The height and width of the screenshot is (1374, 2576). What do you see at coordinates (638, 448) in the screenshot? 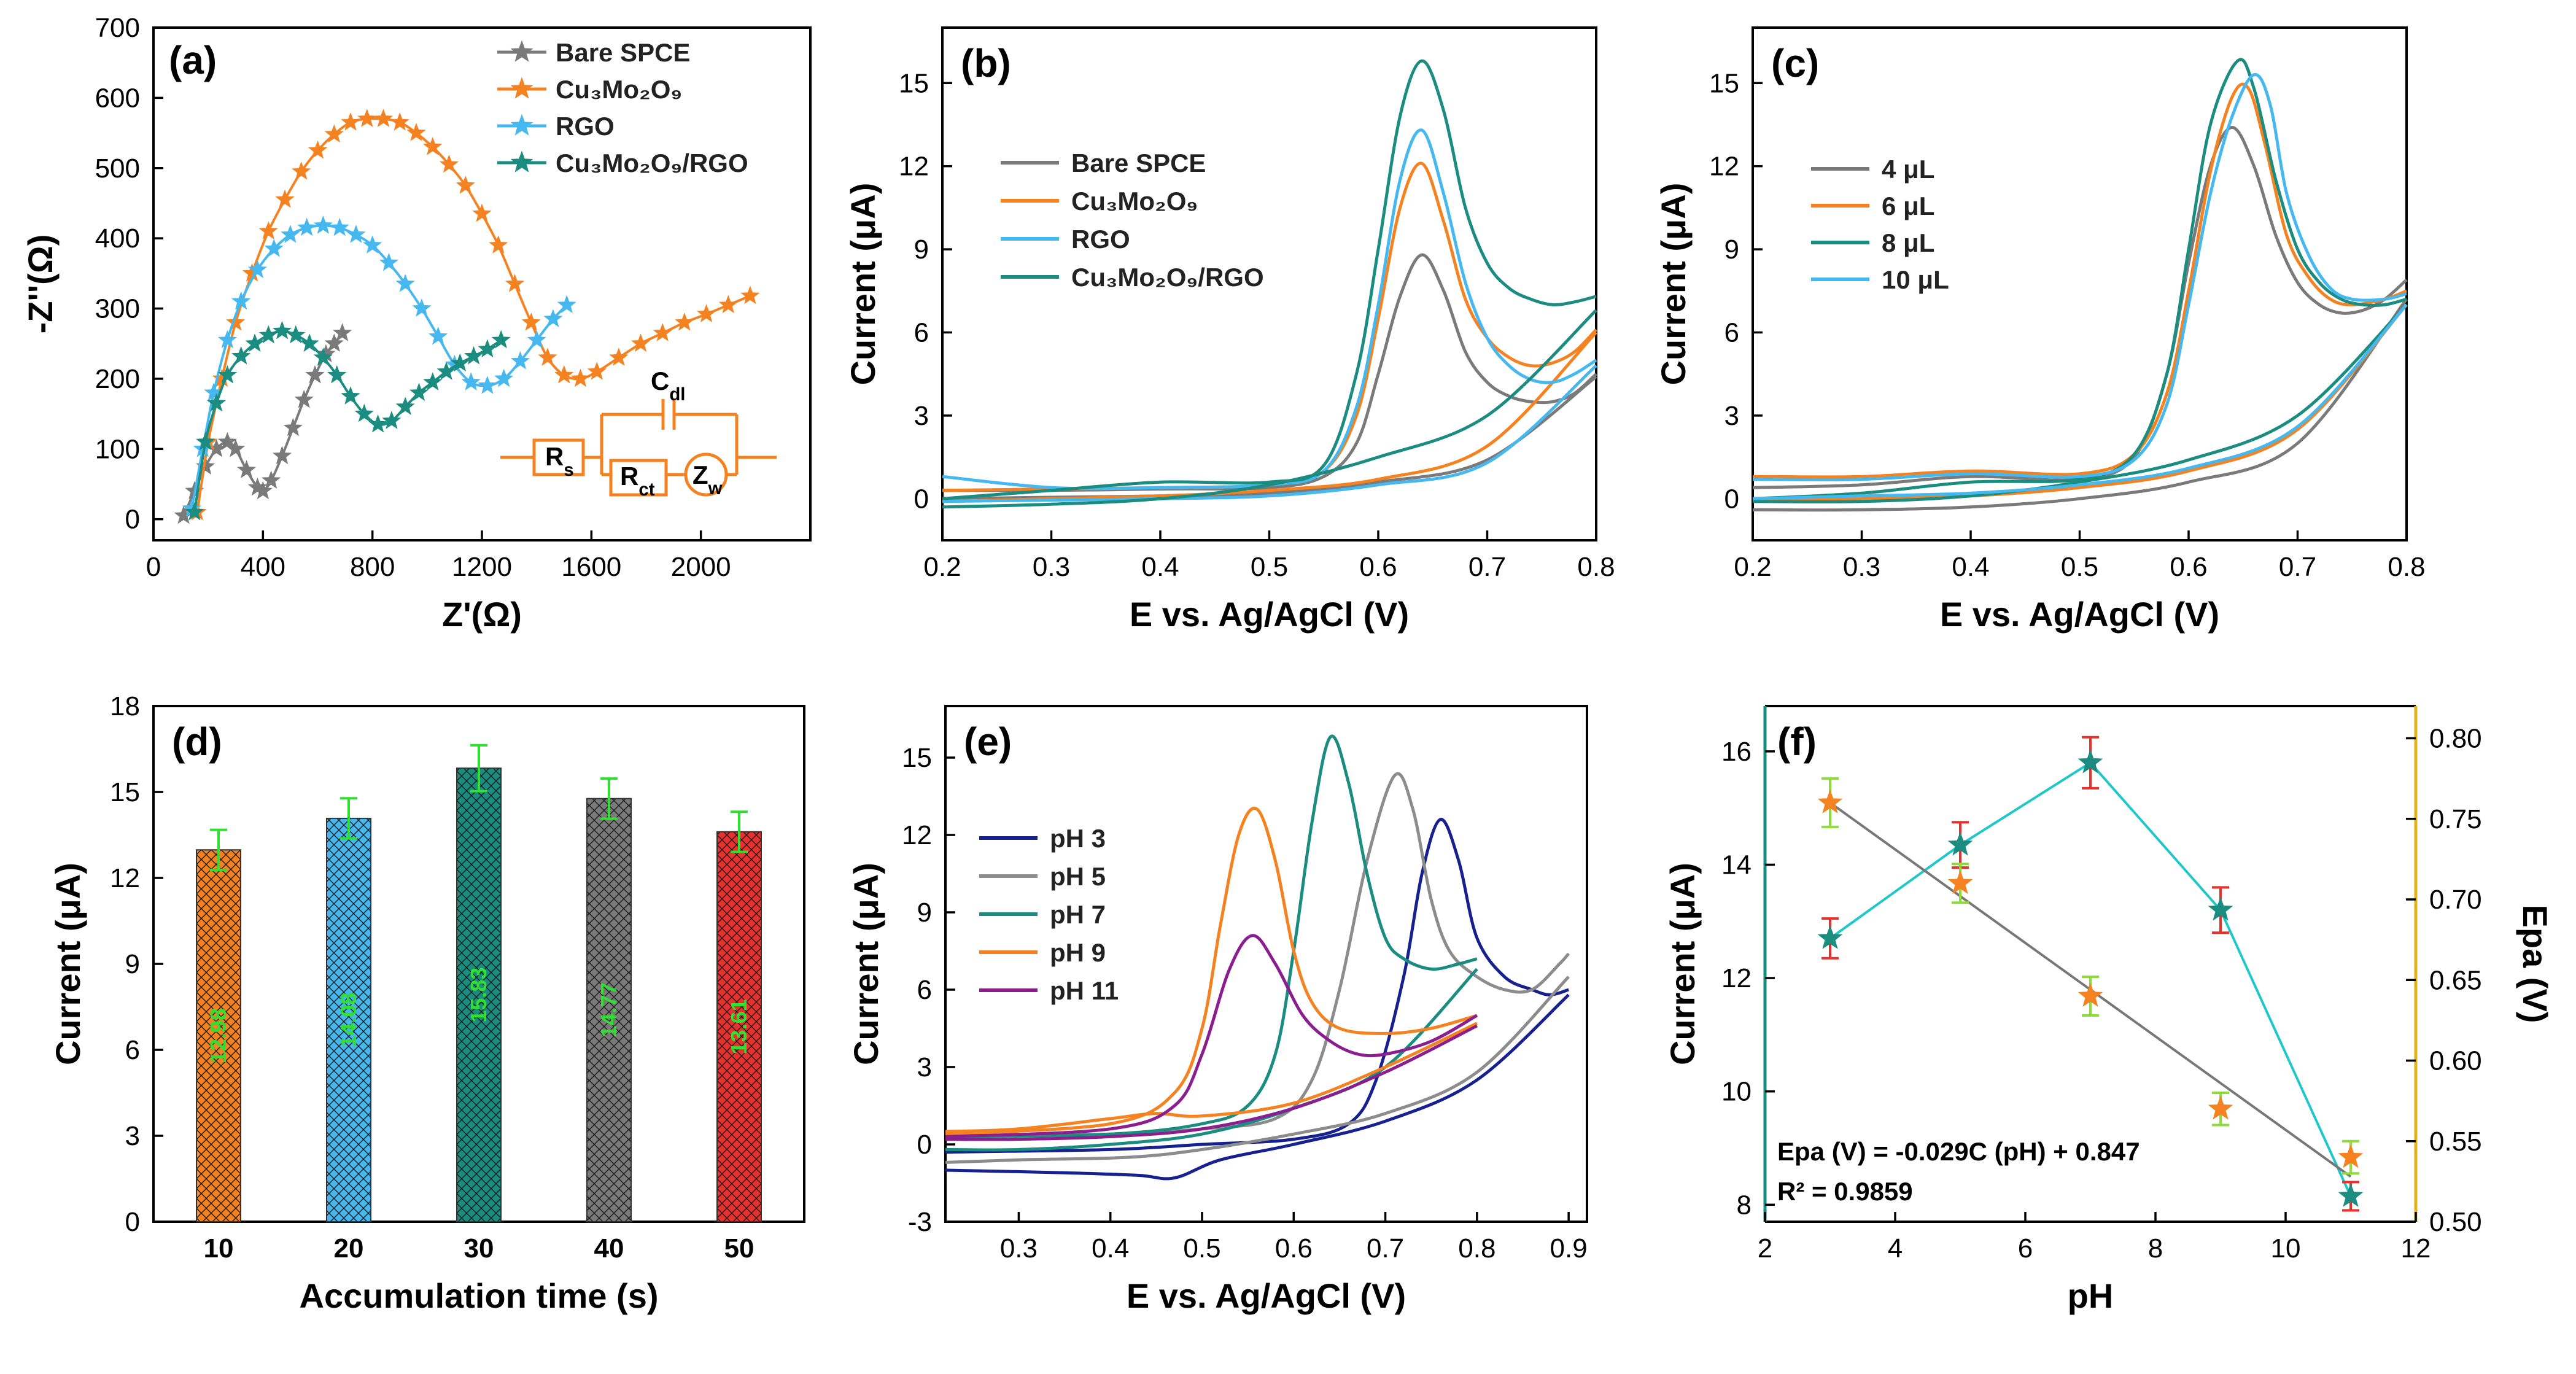
I see `circuit-inset` at bounding box center [638, 448].